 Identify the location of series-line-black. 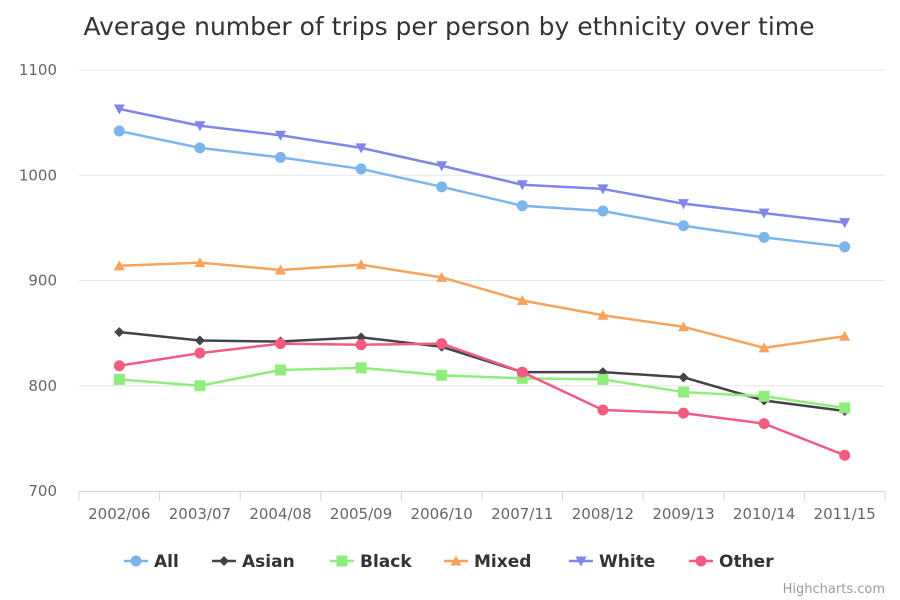
(482, 388).